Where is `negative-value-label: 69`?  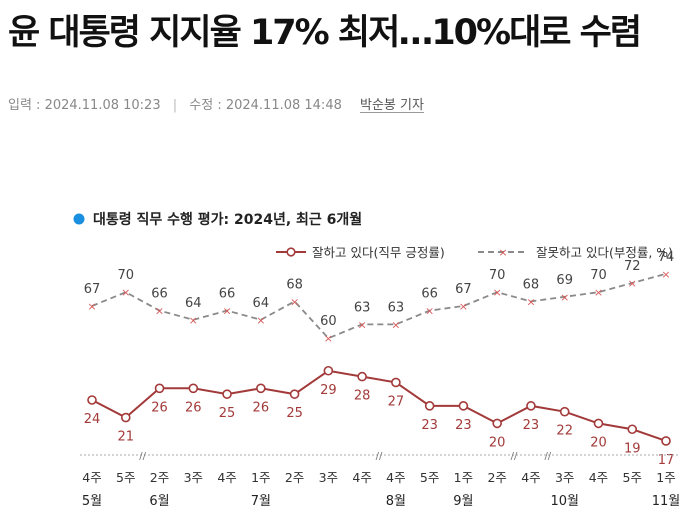 negative-value-label: 69 is located at coordinates (564, 280).